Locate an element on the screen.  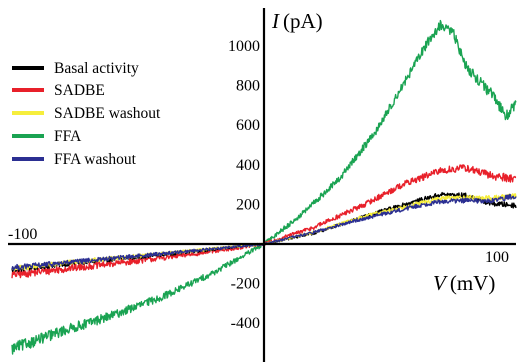
y-axis-title: I (pA) is located at coordinates (297, 21).